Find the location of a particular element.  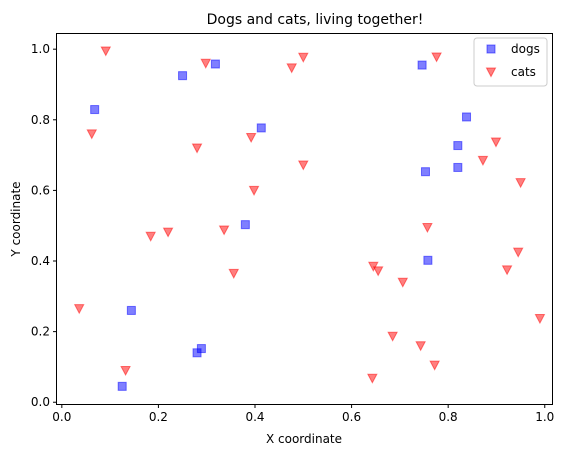

y-tick-label: 0.2 is located at coordinates (40, 332).